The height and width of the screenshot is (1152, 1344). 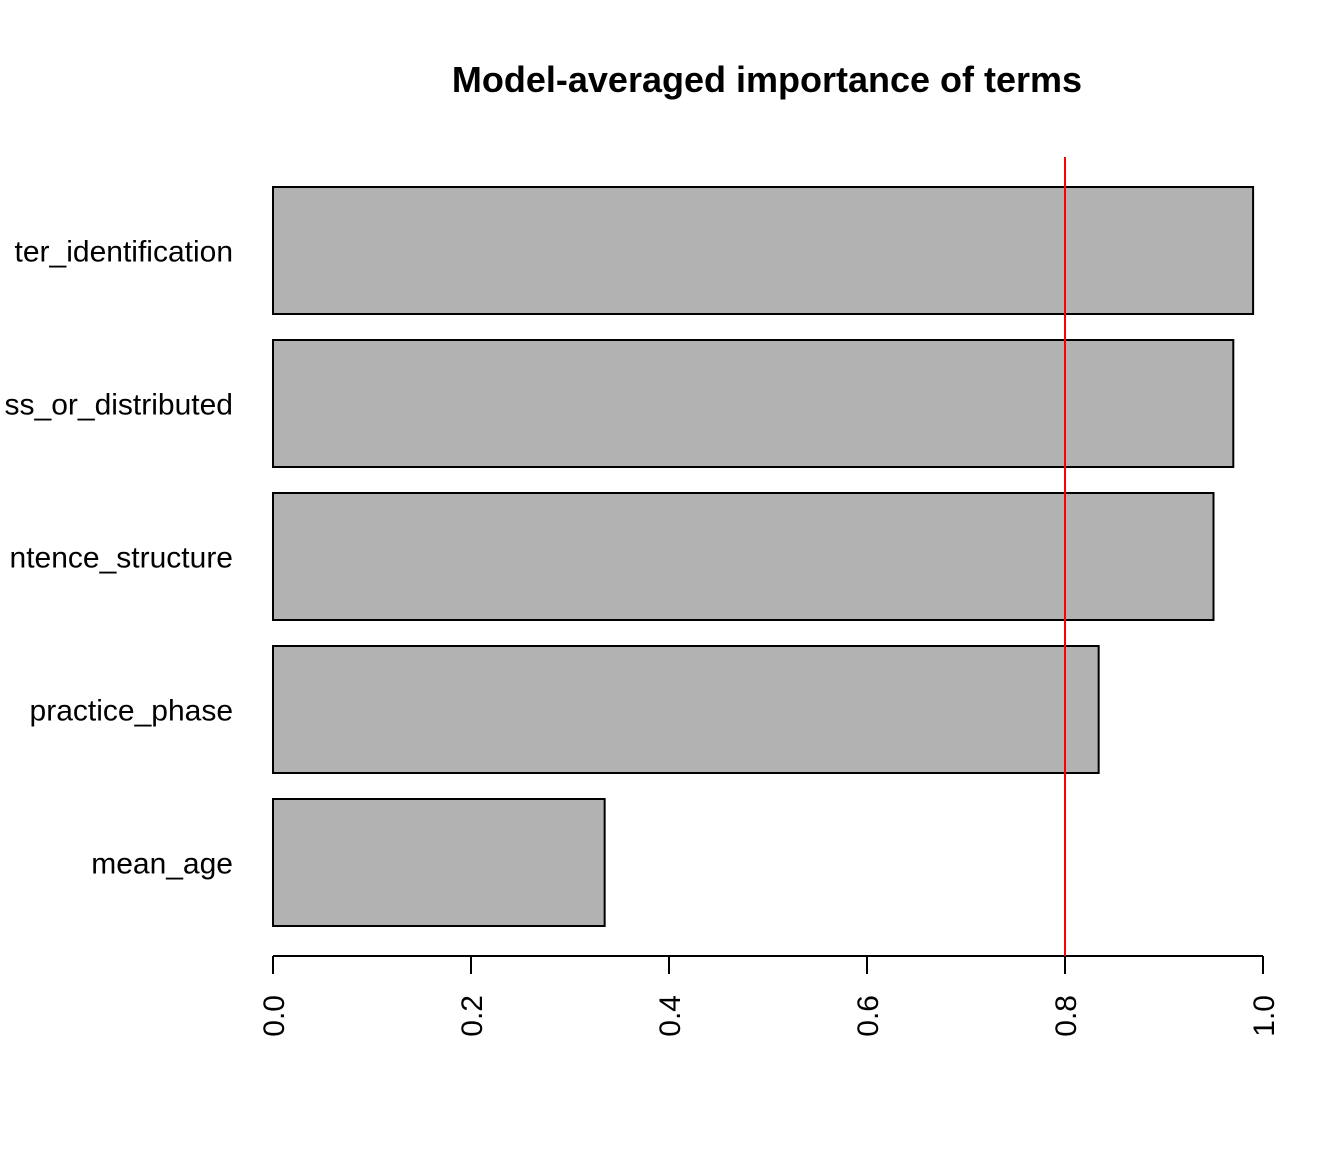 I want to click on x-tick-label: 0.6, so click(x=868, y=1016).